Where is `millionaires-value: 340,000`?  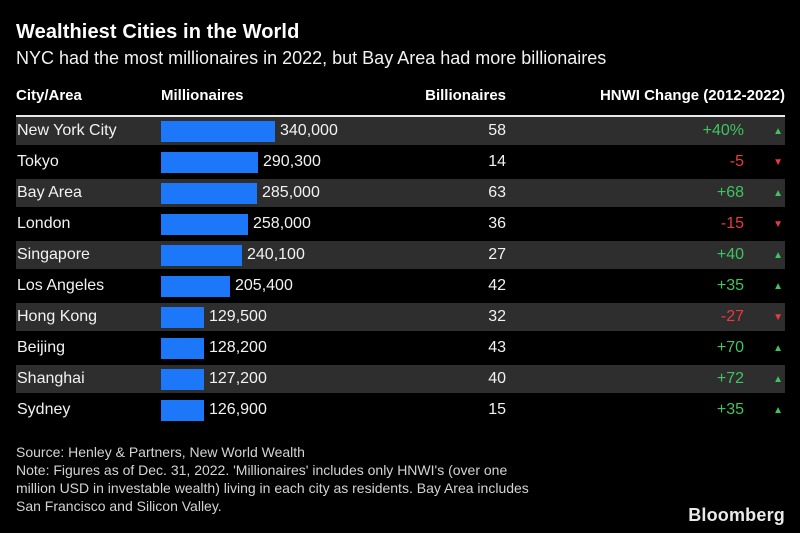 millionaires-value: 340,000 is located at coordinates (309, 130).